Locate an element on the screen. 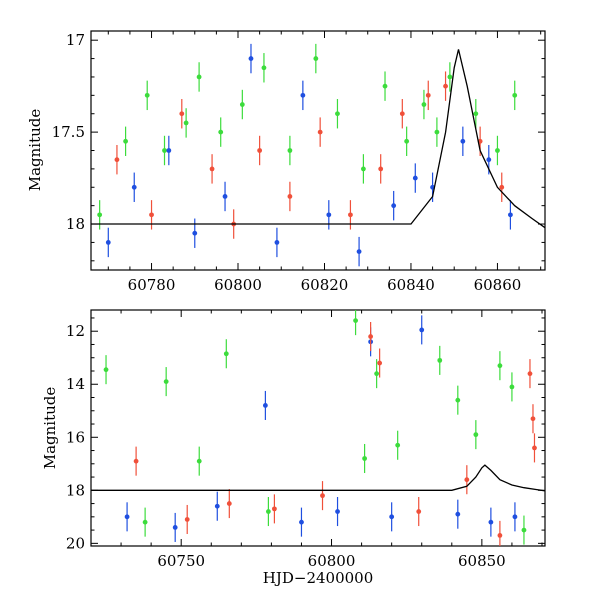 This screenshot has height=600, width=600. bottom-y-axis-title: Magnitude is located at coordinates (50, 428).